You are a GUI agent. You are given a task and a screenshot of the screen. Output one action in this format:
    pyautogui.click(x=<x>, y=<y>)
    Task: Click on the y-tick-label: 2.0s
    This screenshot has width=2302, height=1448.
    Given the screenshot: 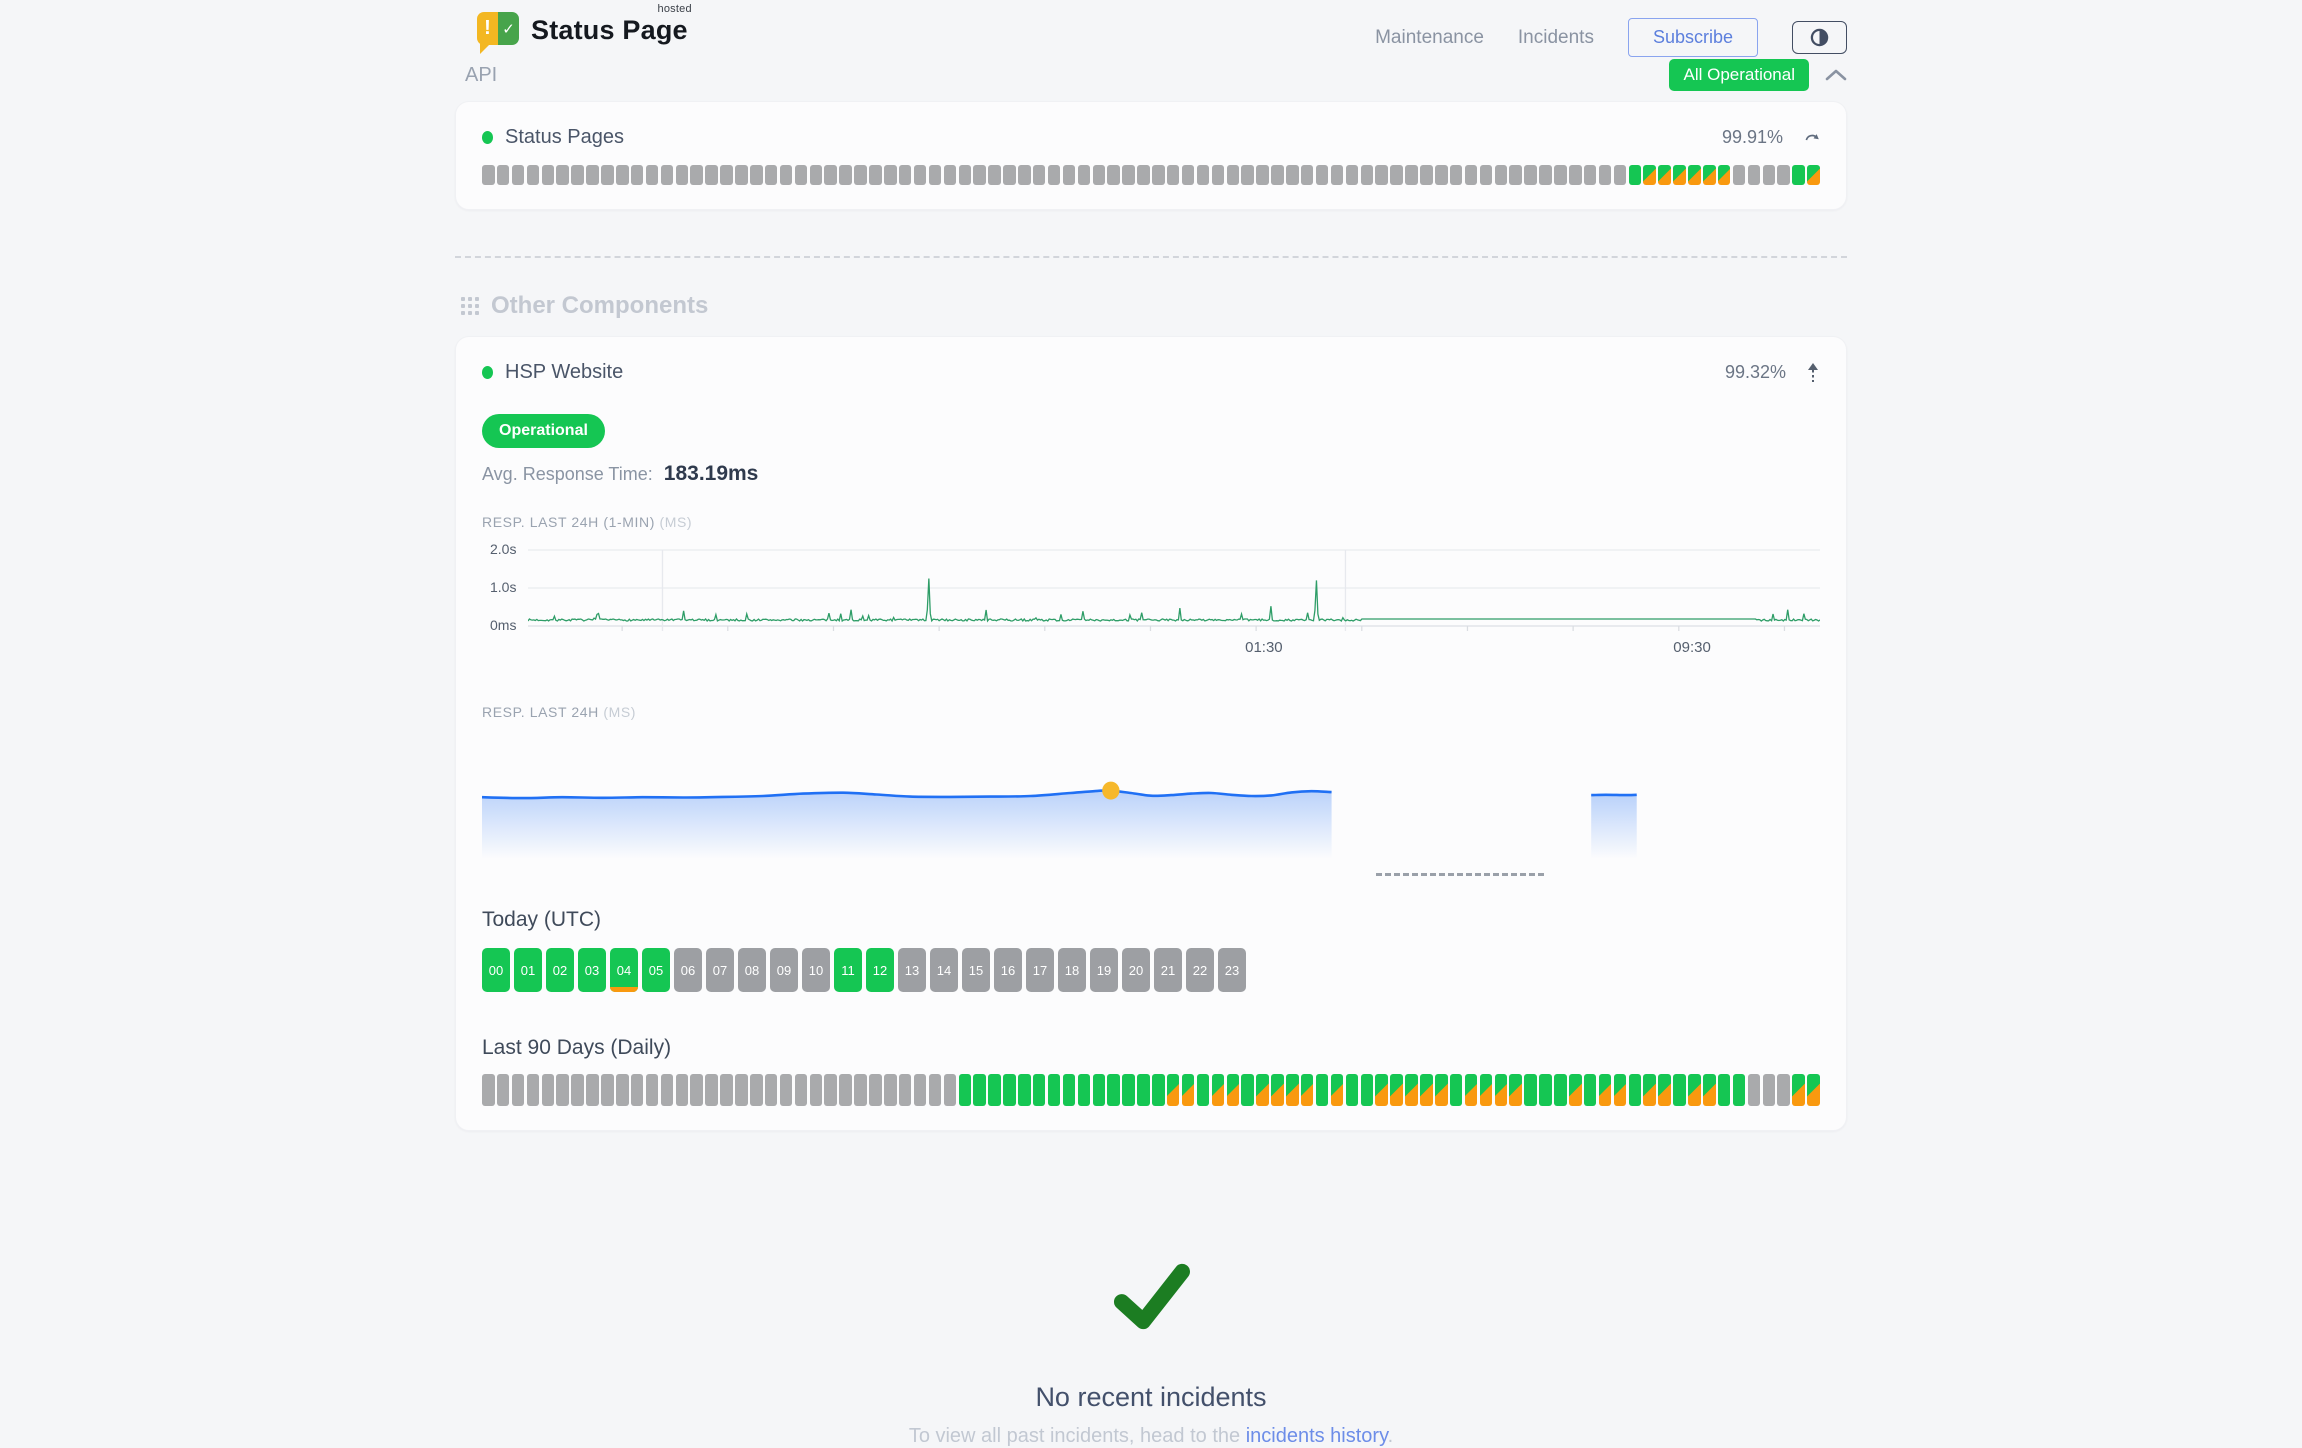 What is the action you would take?
    pyautogui.click(x=503, y=549)
    